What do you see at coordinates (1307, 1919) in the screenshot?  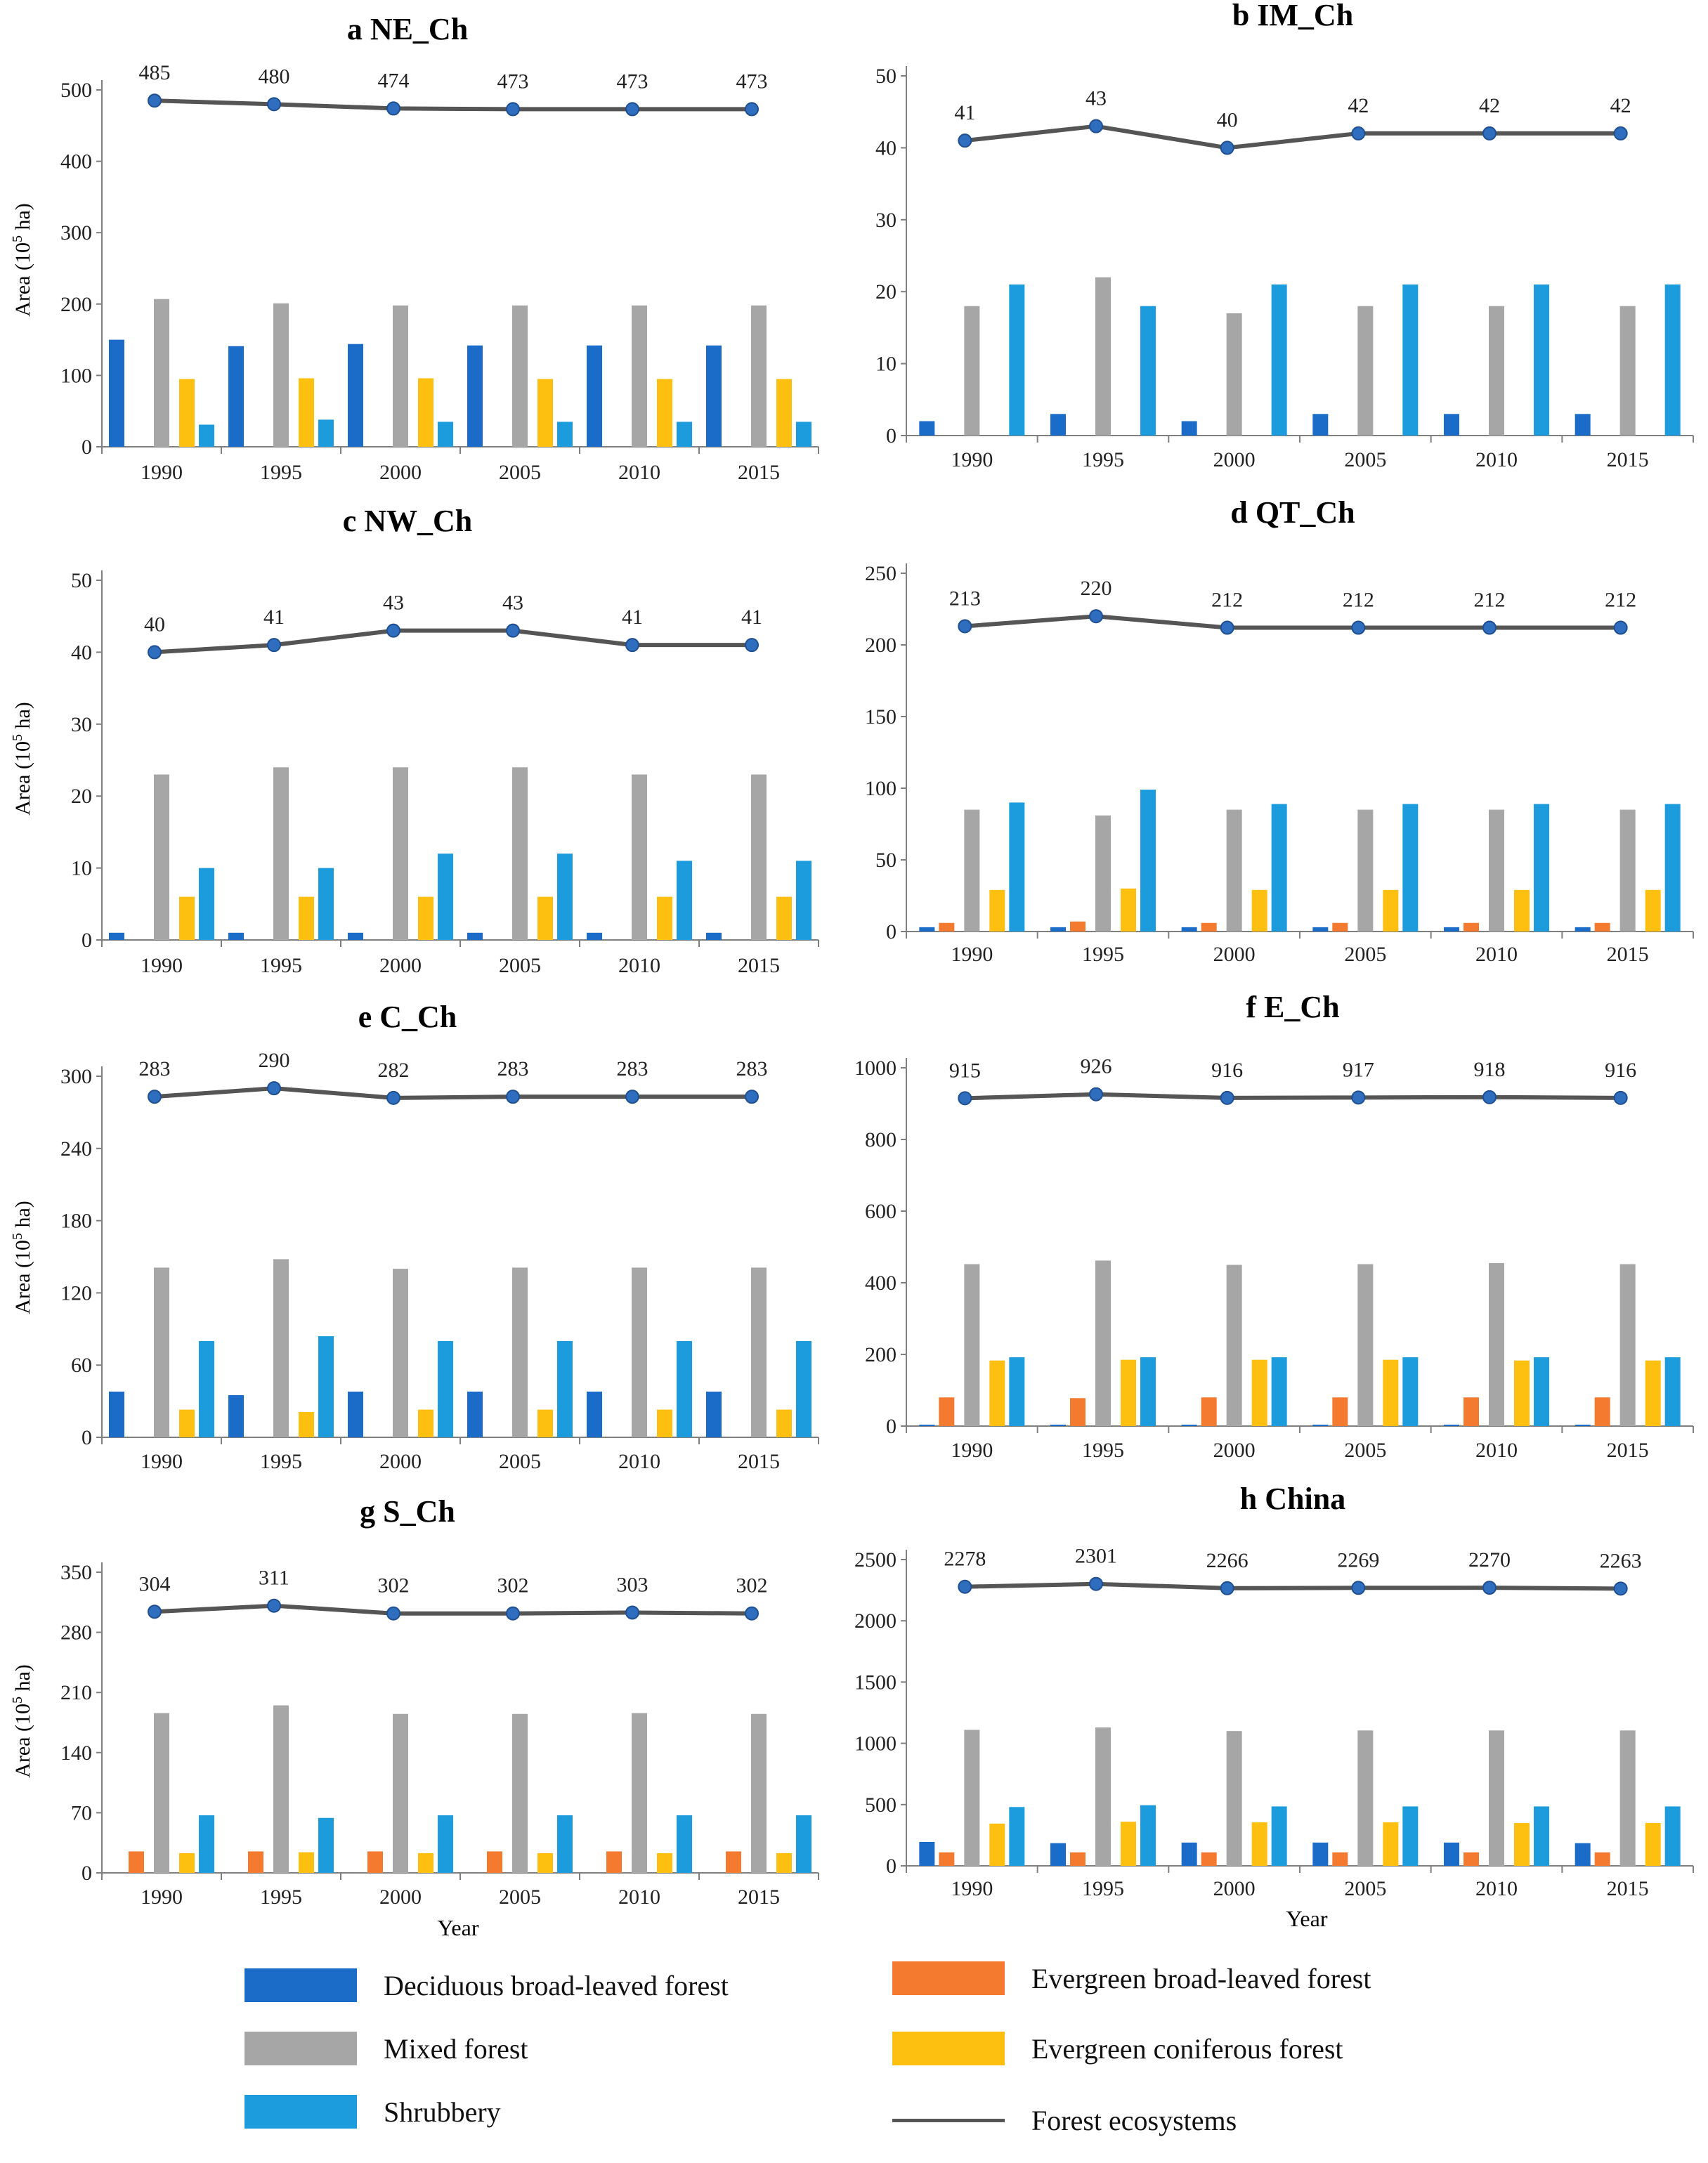 I see `x-axis-title: Year` at bounding box center [1307, 1919].